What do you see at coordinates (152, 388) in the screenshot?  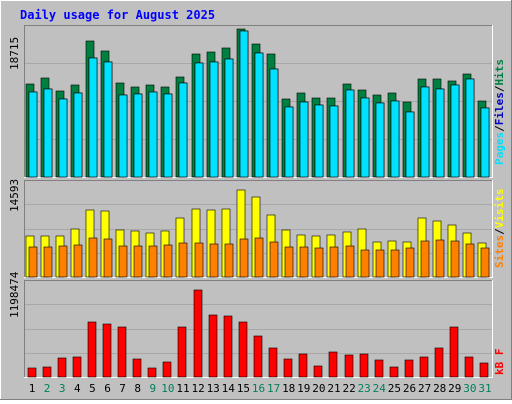 I see `x-label-day-9: 9` at bounding box center [152, 388].